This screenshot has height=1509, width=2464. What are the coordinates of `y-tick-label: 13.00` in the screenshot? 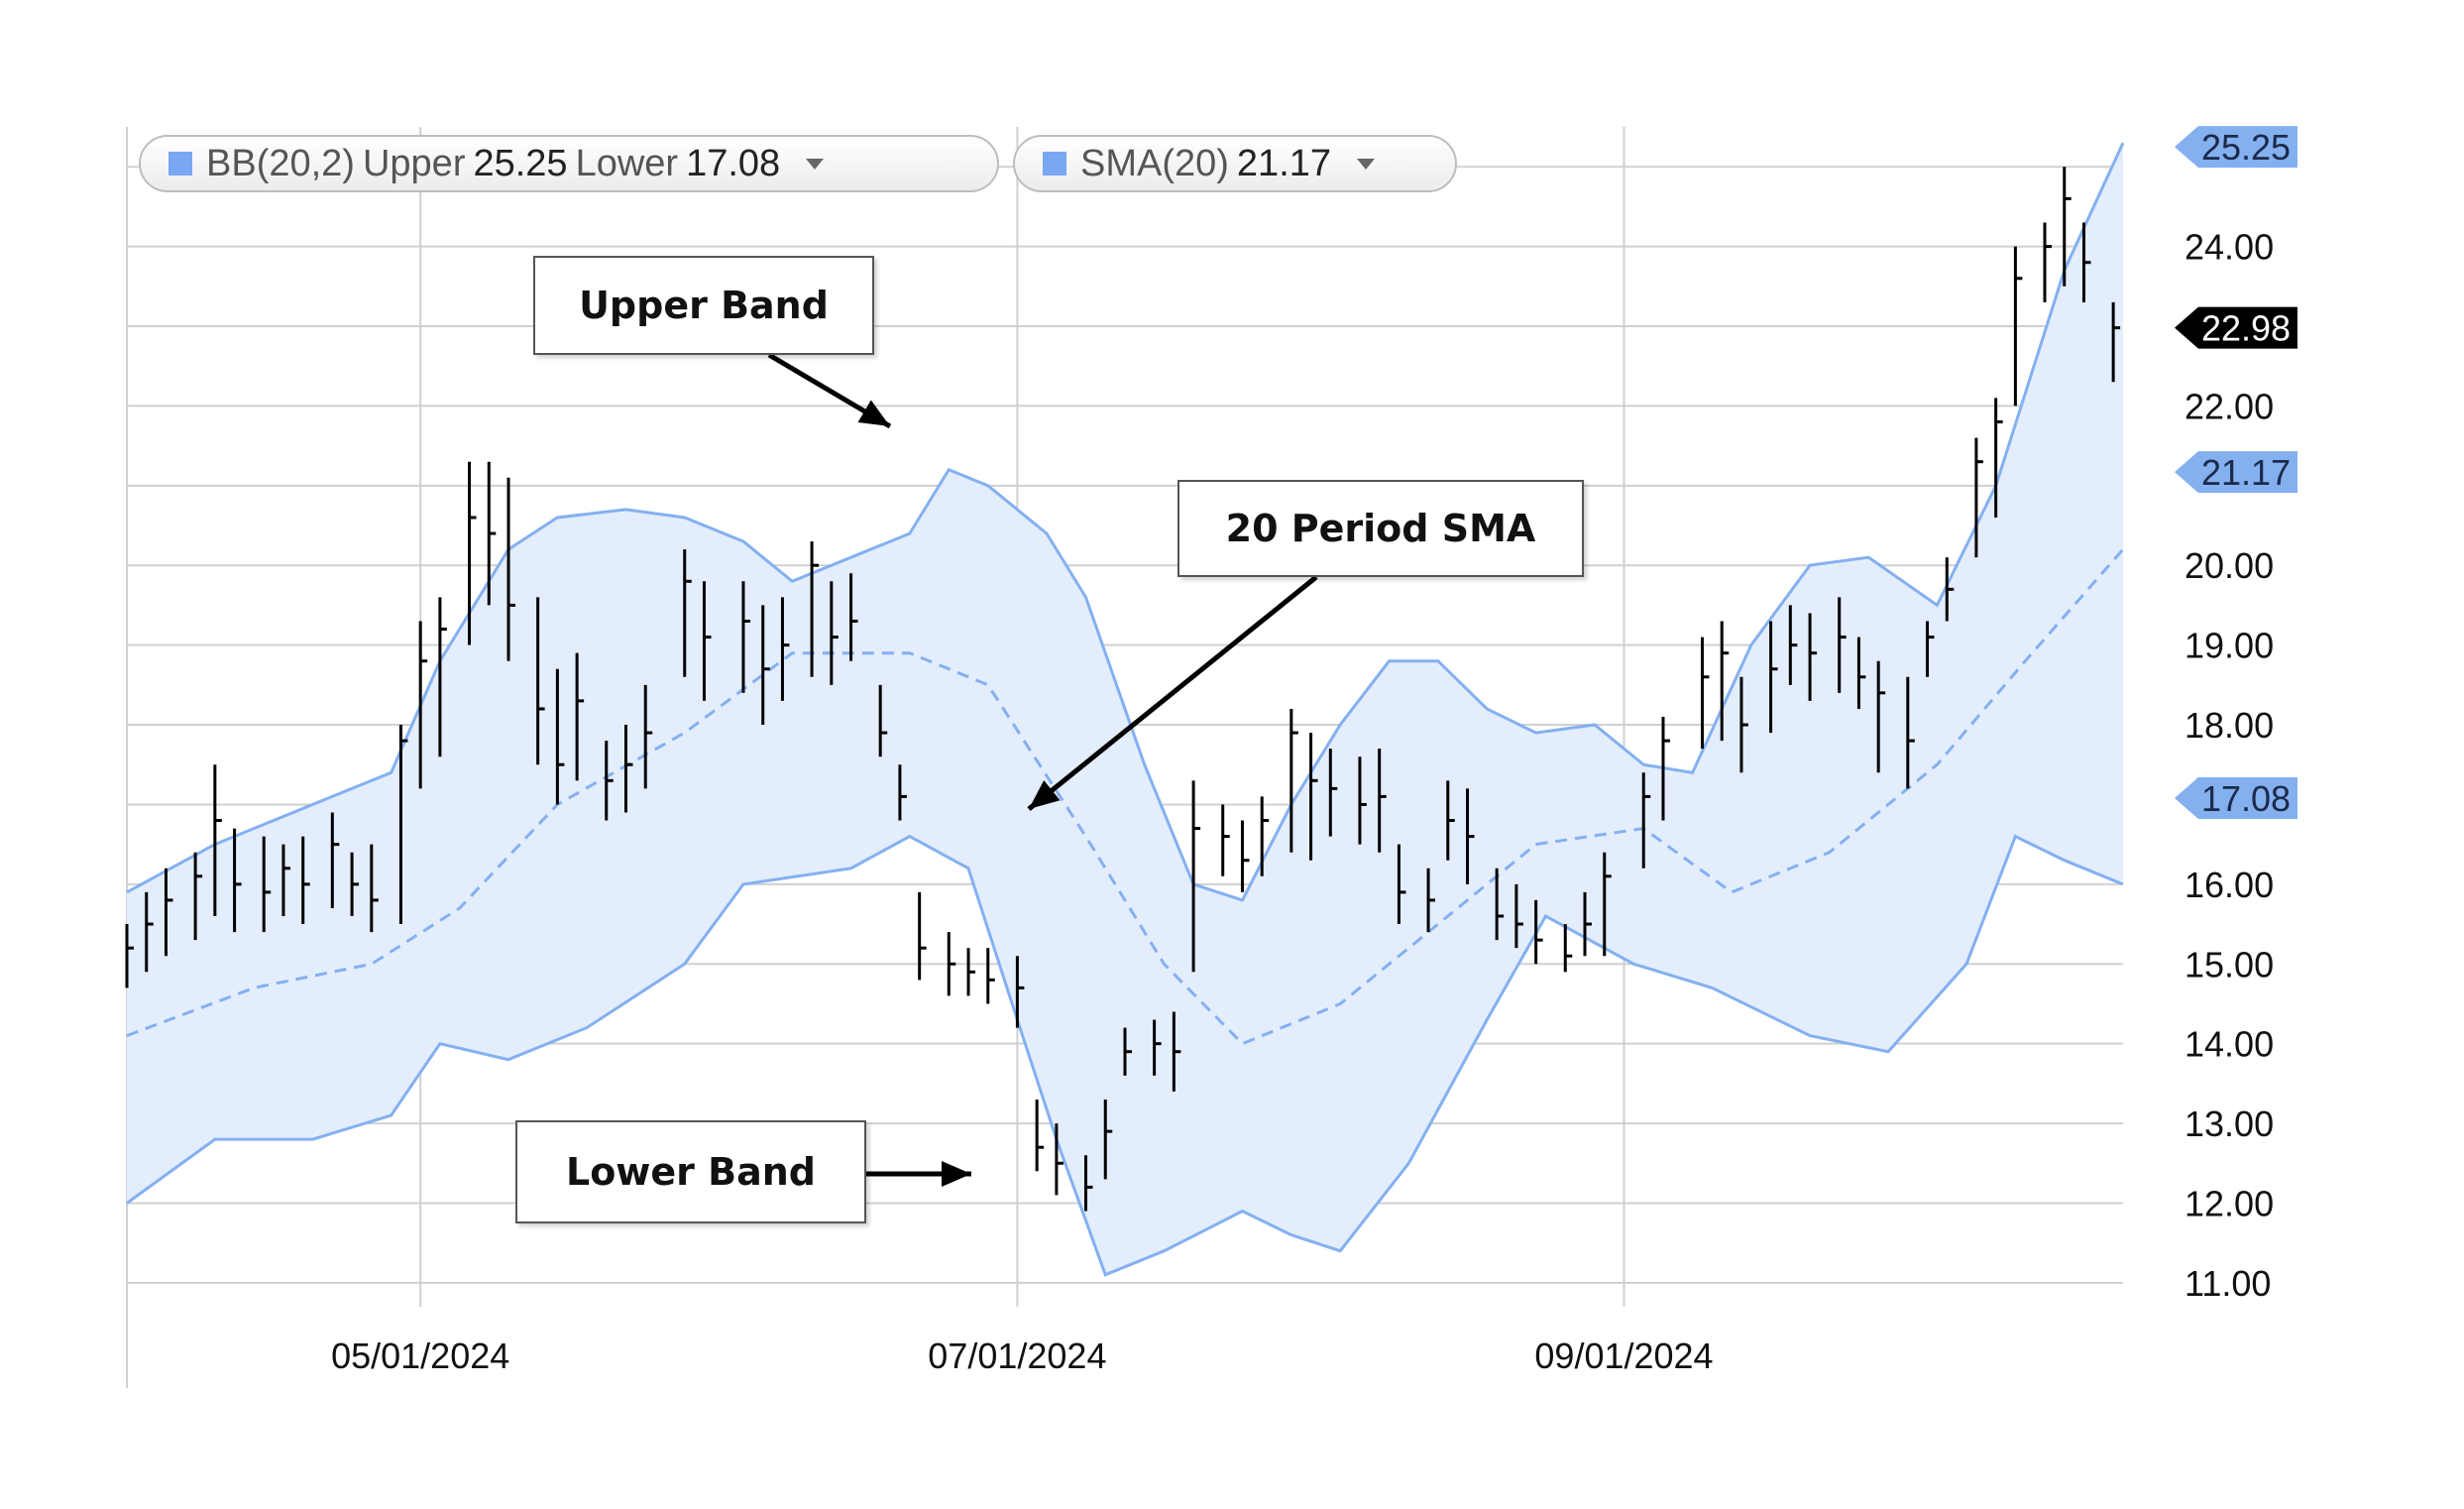 It's located at (2229, 1123).